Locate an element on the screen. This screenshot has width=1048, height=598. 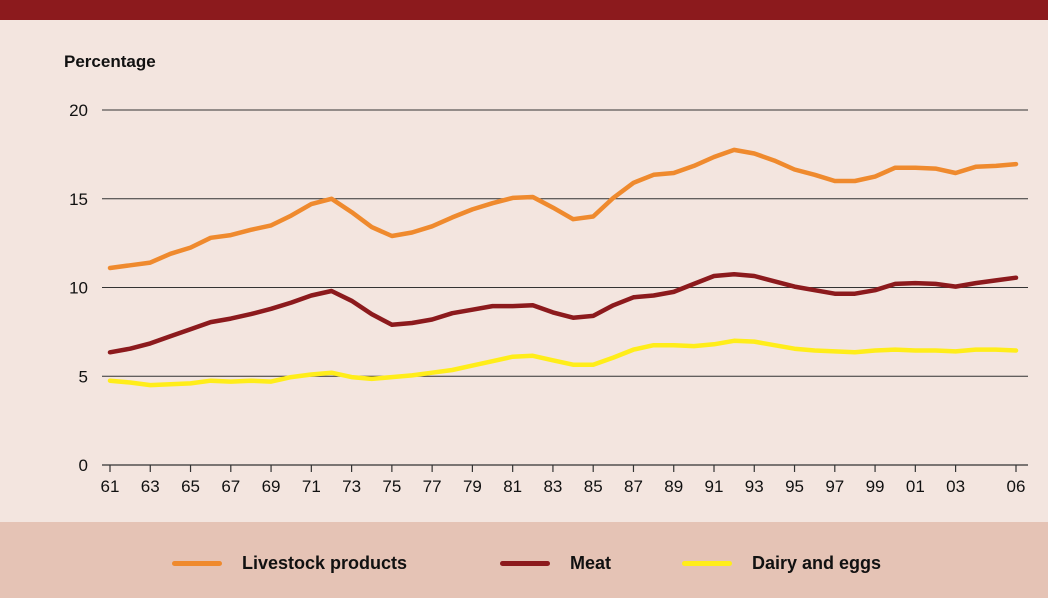
x-tick-label: 06 is located at coordinates (1016, 486).